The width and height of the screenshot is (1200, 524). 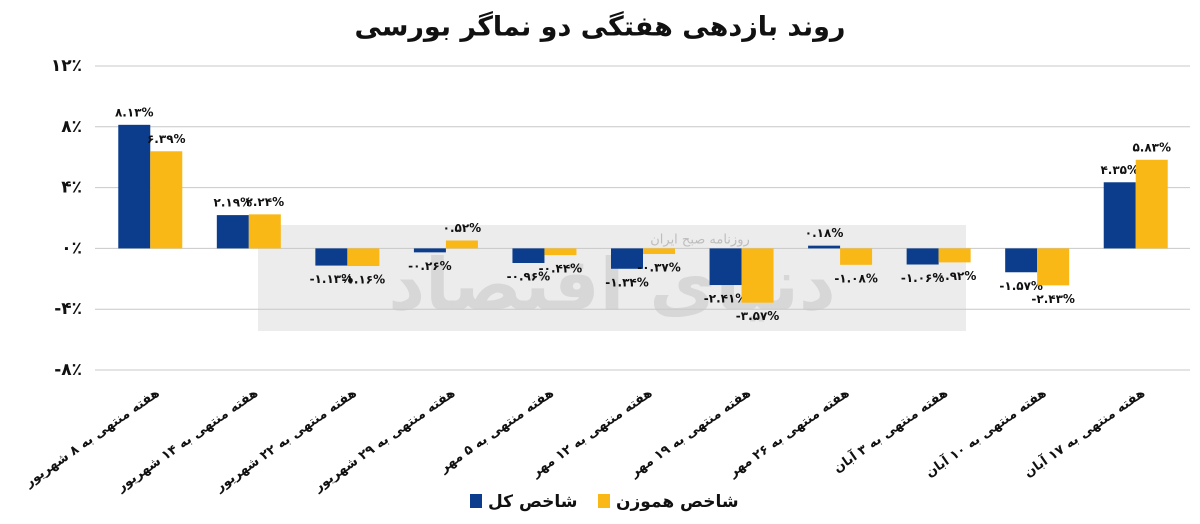 What do you see at coordinates (529, 276) in the screenshot?
I see `value-label: -۰.۹۶%` at bounding box center [529, 276].